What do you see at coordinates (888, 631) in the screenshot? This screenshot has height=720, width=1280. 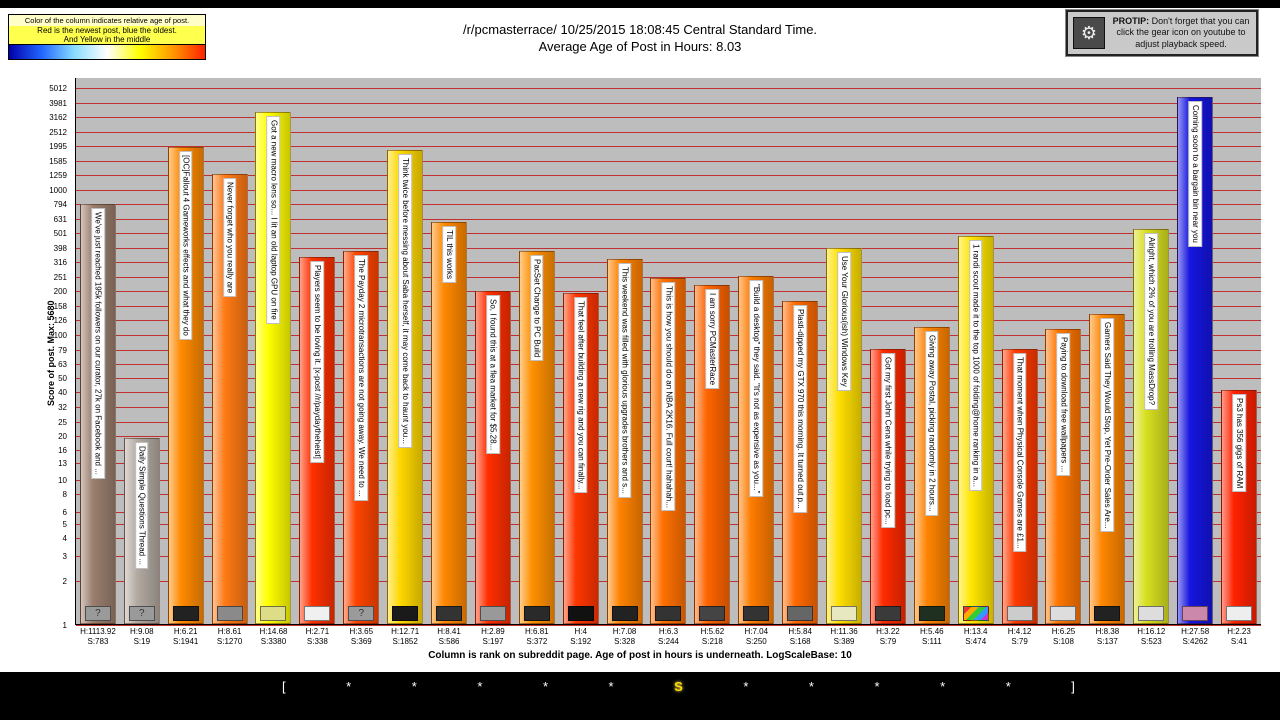 I see `hours-label: H:3.22` at bounding box center [888, 631].